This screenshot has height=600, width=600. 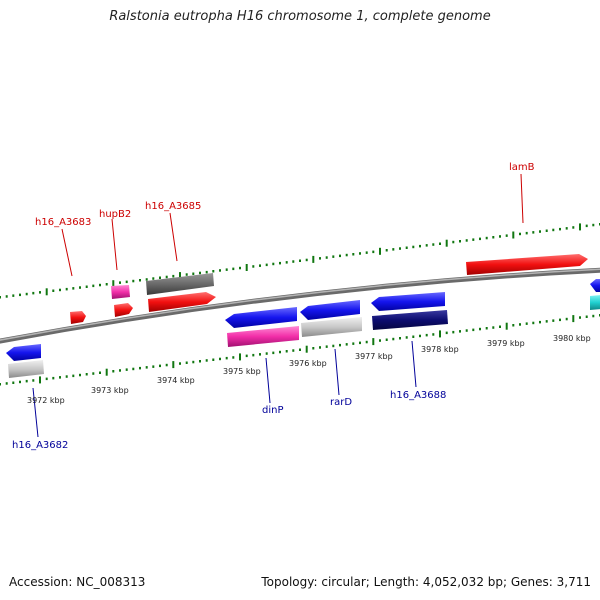 What do you see at coordinates (300, 261) in the screenshot?
I see `upper-tick-row` at bounding box center [300, 261].